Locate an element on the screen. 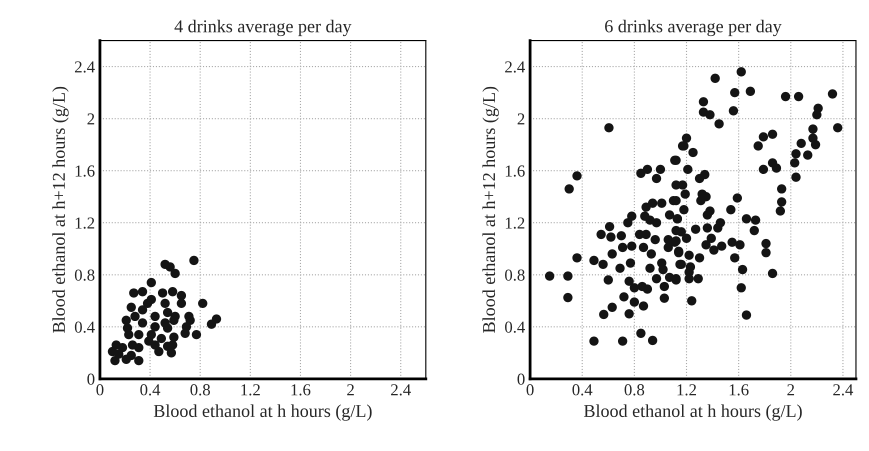 This screenshot has width=869, height=451. chart-title: 4 drinks average per day is located at coordinates (263, 28).